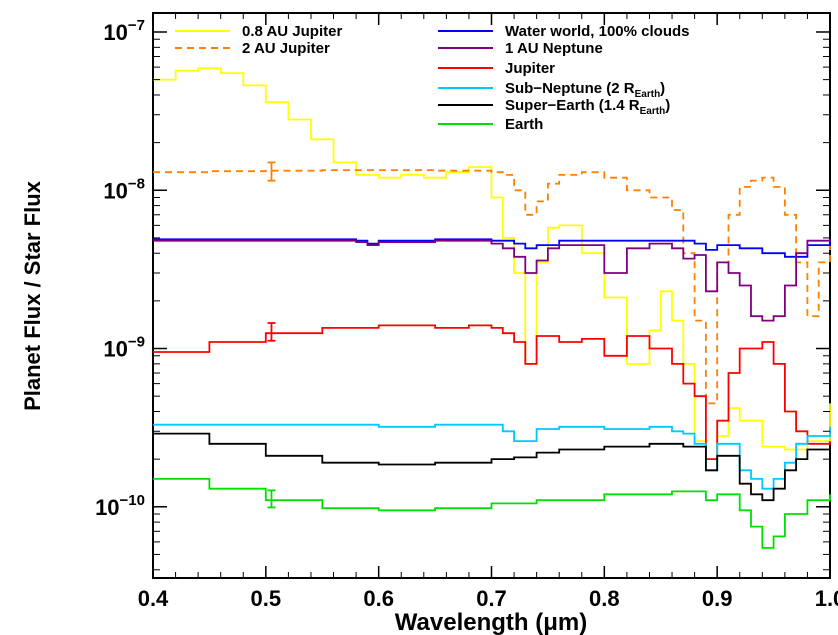 This screenshot has width=838, height=635. What do you see at coordinates (124, 189) in the screenshot?
I see `y-tick-label: 10⁻⁸` at bounding box center [124, 189].